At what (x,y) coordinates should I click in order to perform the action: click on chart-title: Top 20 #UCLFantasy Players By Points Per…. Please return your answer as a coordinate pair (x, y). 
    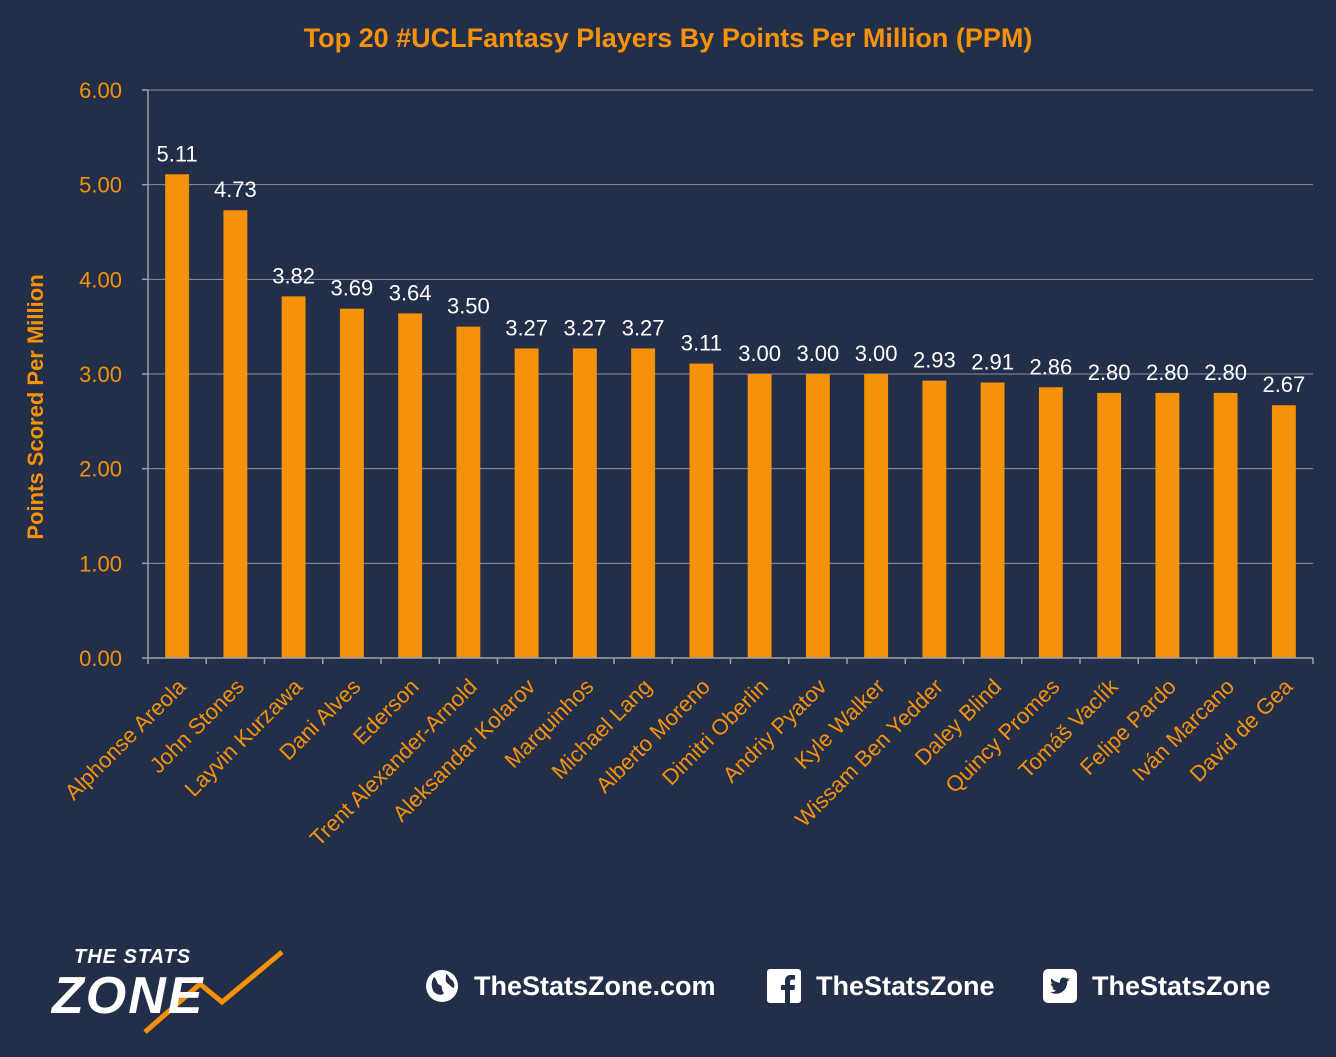
    Looking at the image, I should click on (668, 38).